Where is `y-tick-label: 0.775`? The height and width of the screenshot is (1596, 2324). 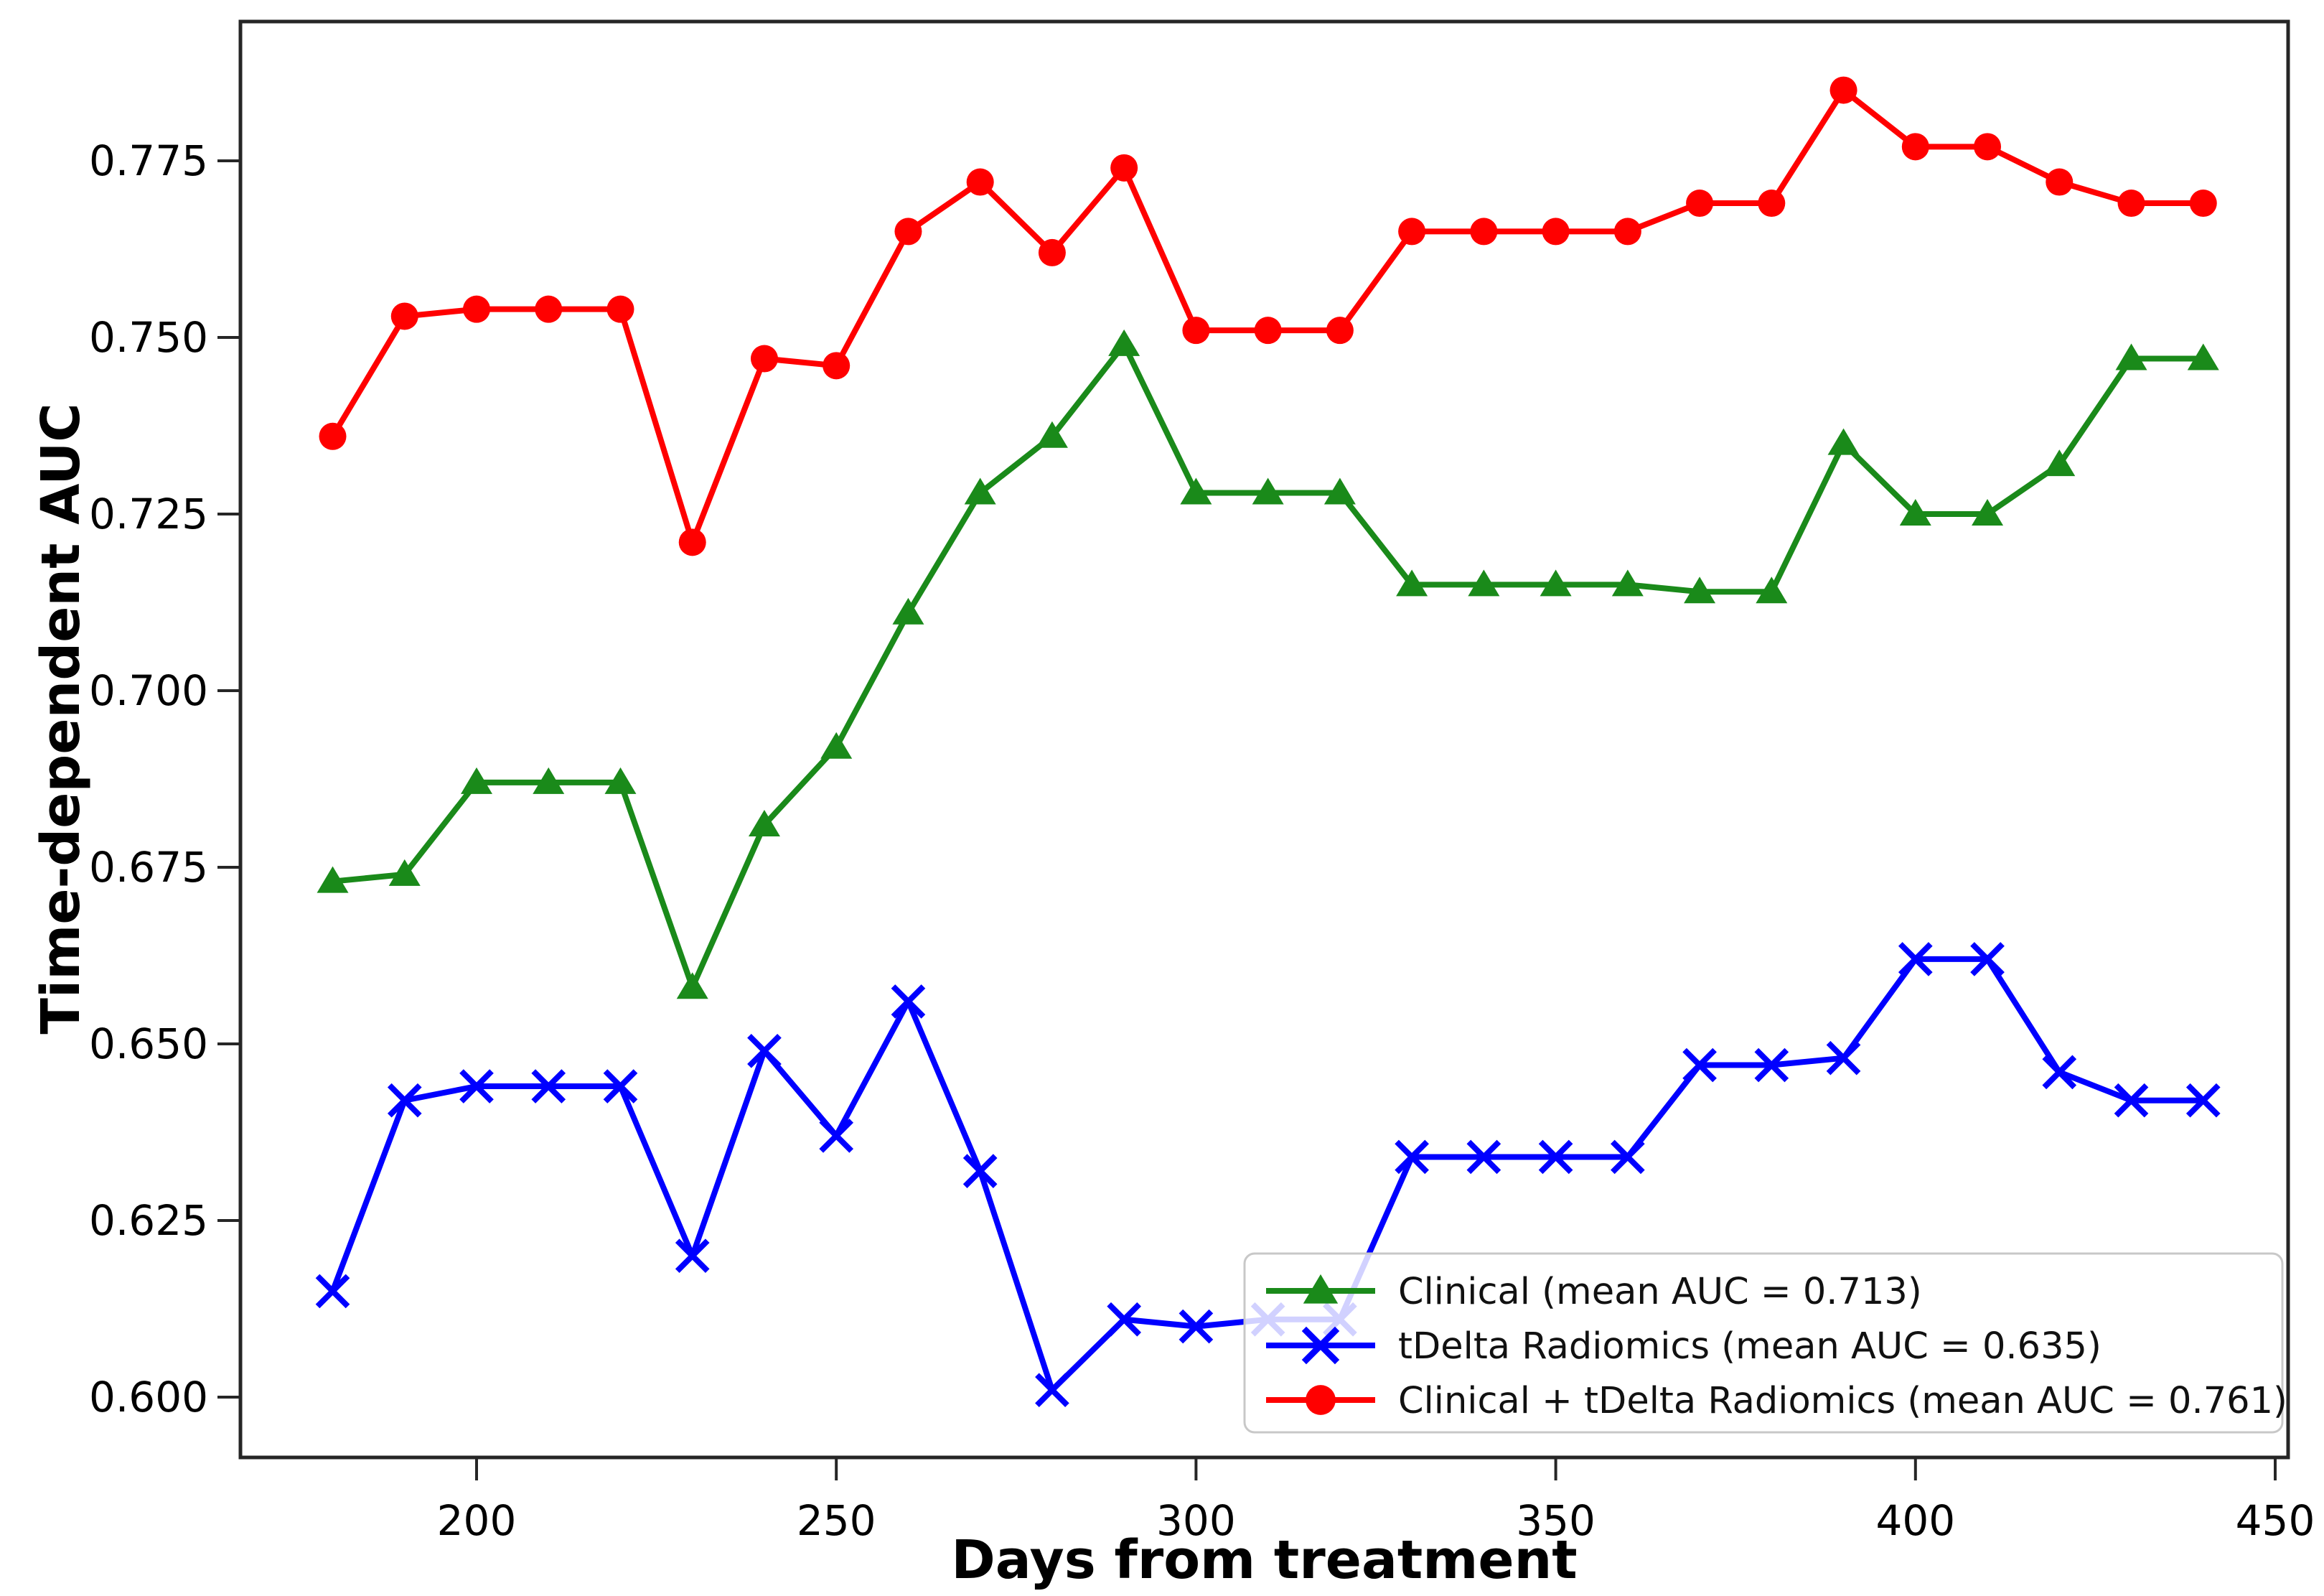
y-tick-label: 0.775 is located at coordinates (148, 160).